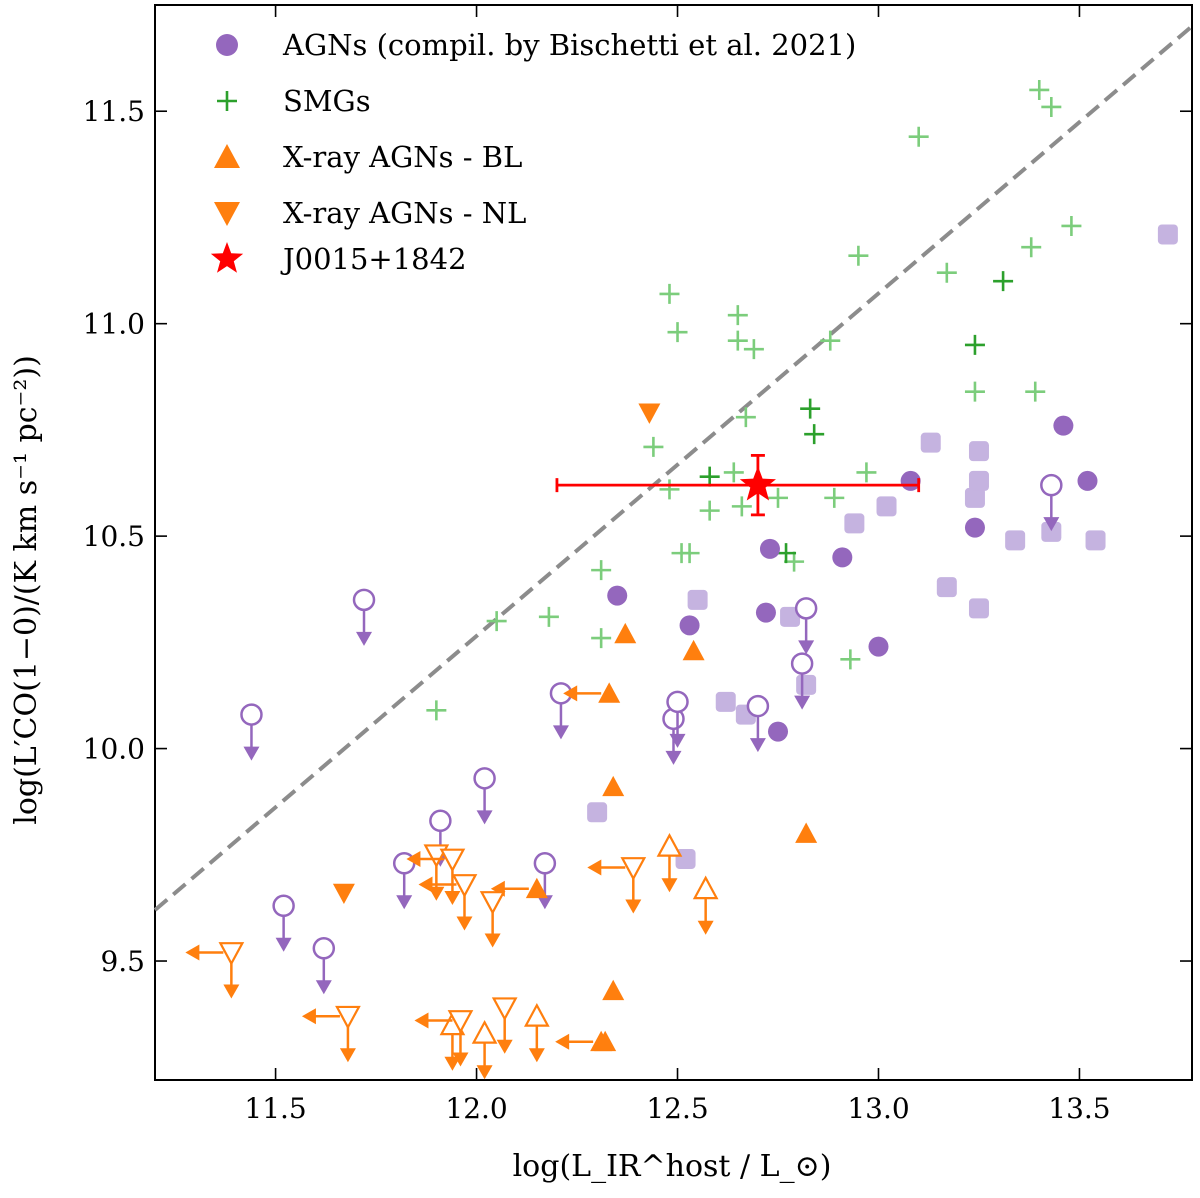  What do you see at coordinates (275, 1108) in the screenshot?
I see `x-tick-label: 11.5` at bounding box center [275, 1108].